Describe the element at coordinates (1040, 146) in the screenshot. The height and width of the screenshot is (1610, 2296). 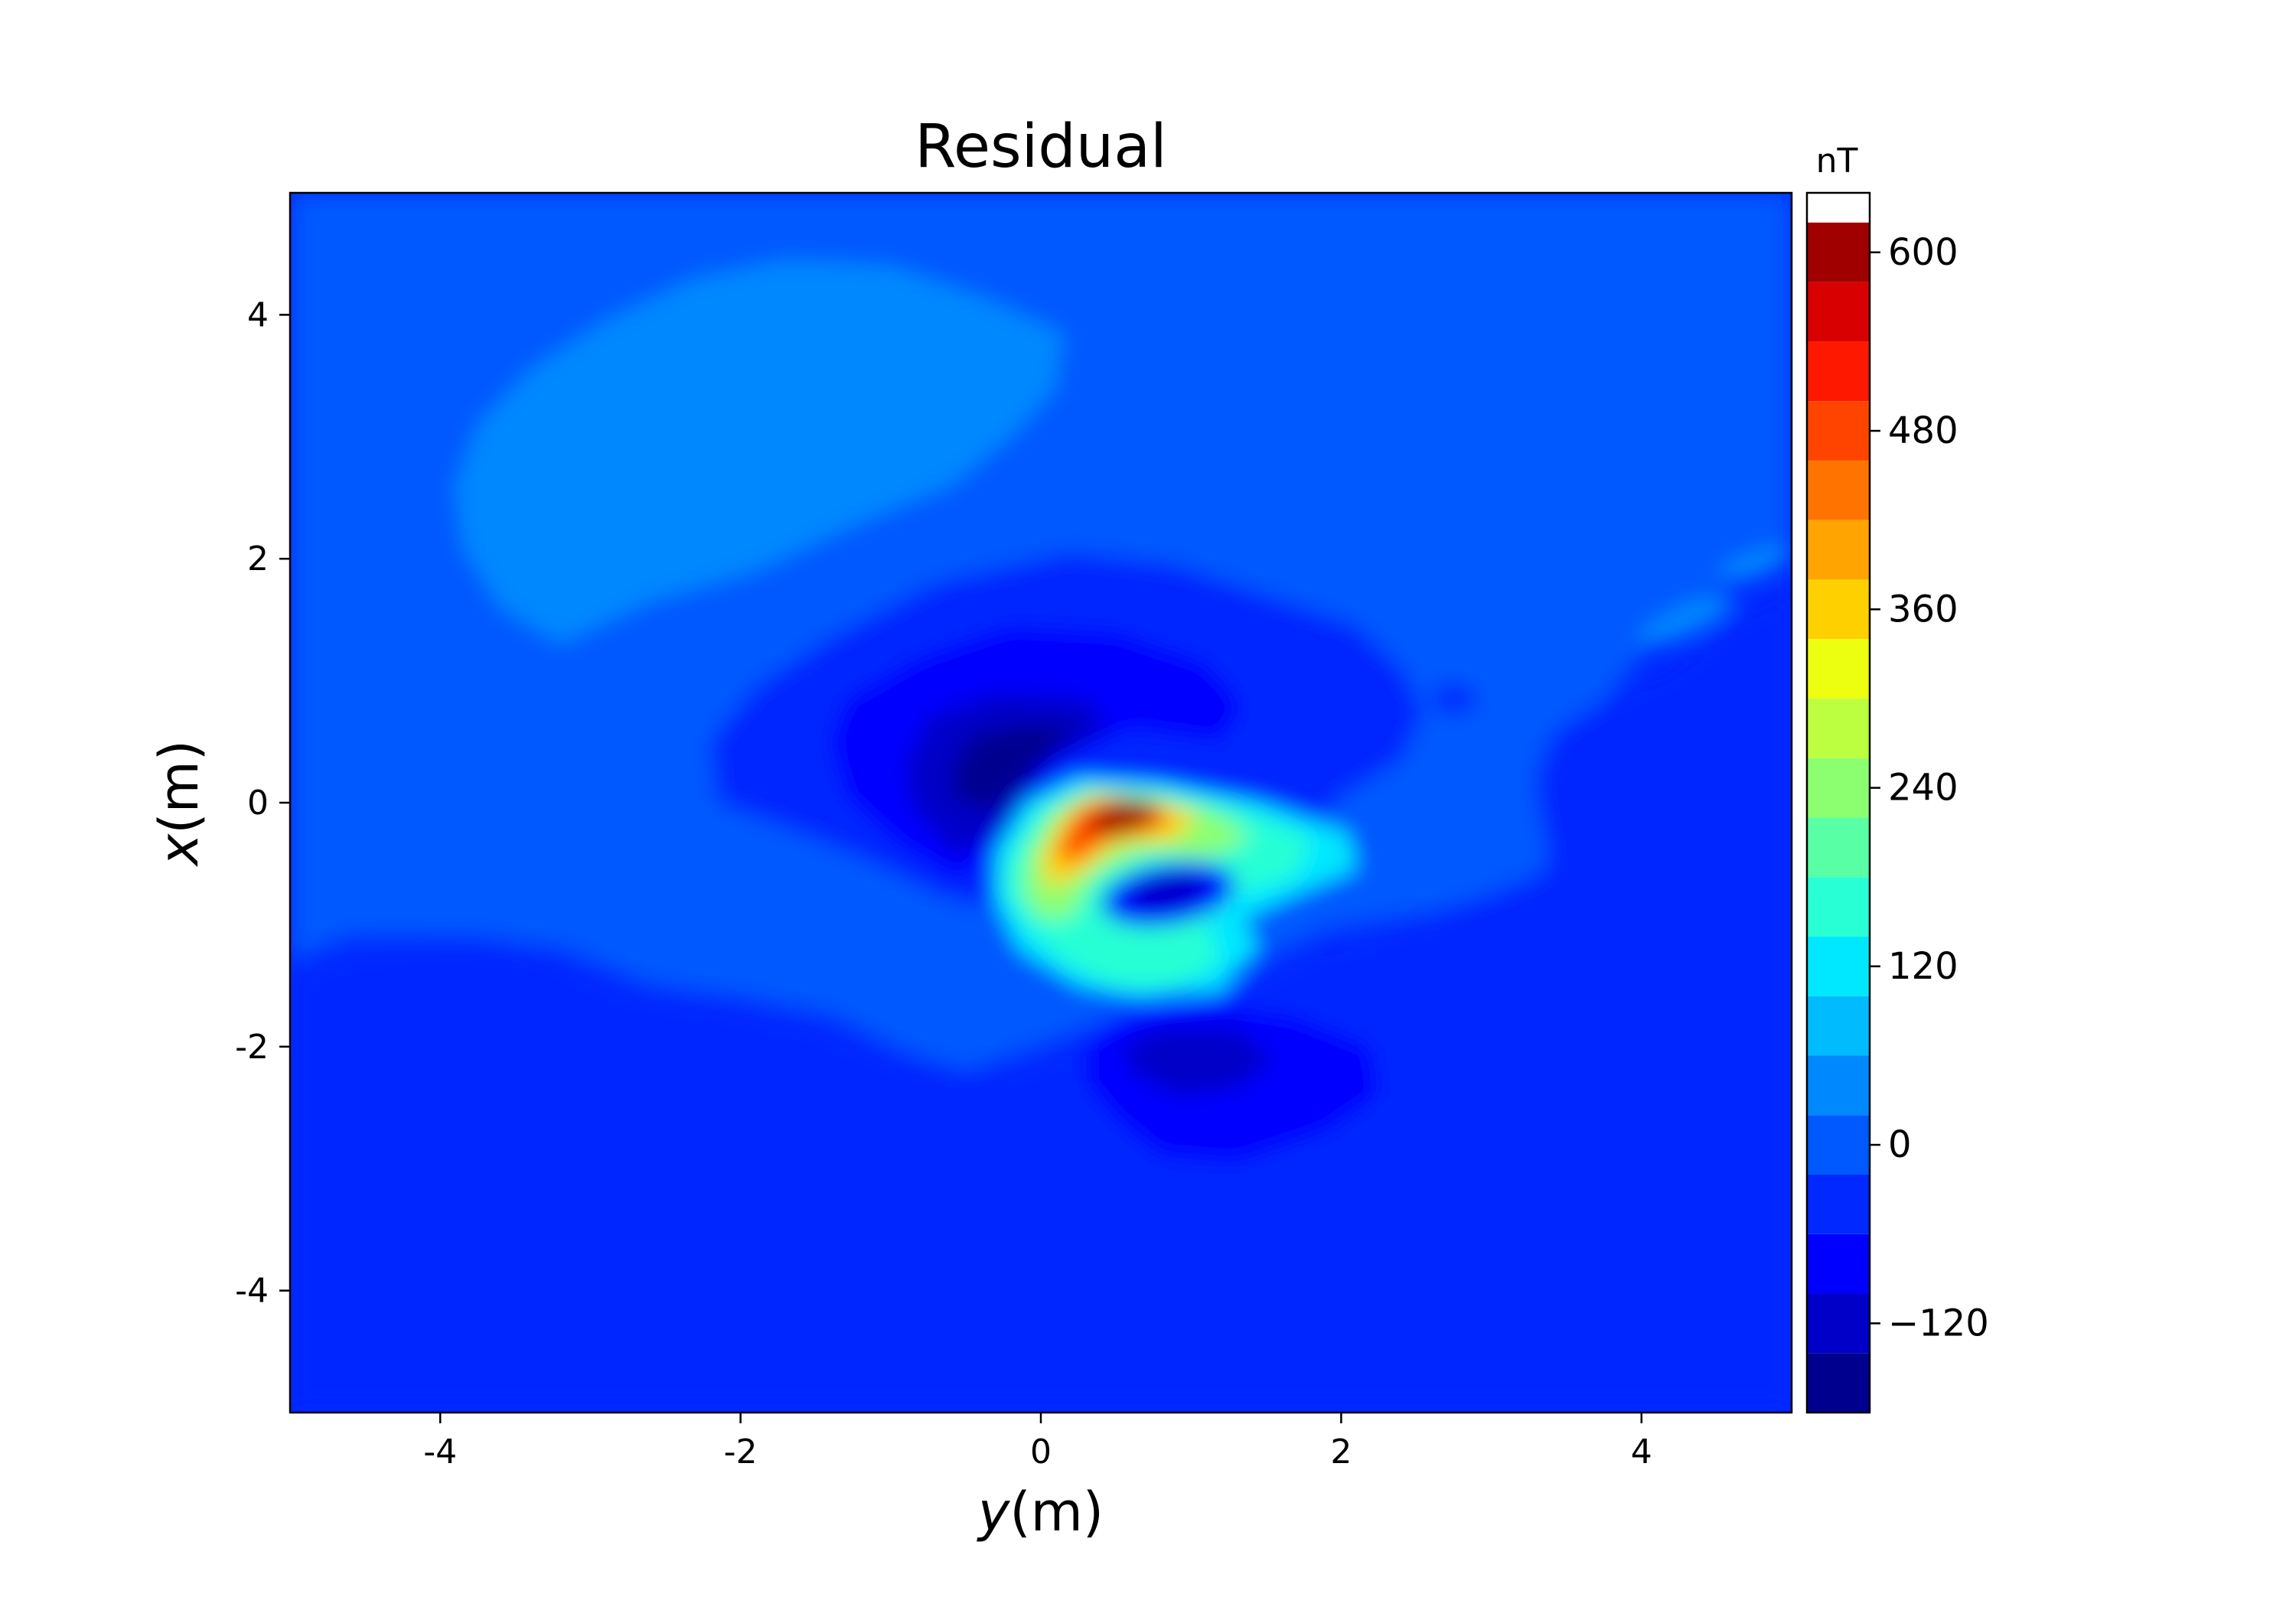
I see `chart-title: Residual` at that location.